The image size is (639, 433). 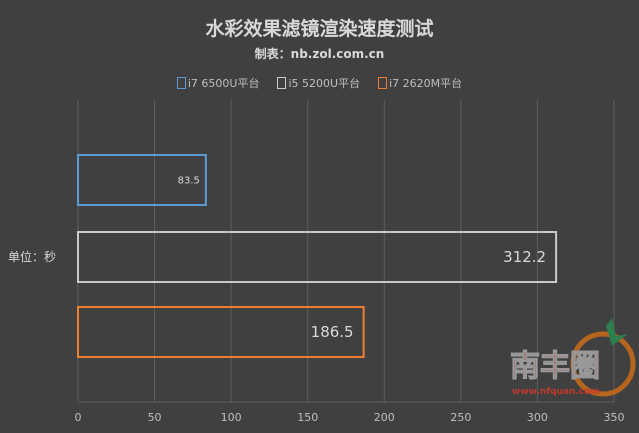 What do you see at coordinates (189, 180) in the screenshot?
I see `data-label: 83.5` at bounding box center [189, 180].